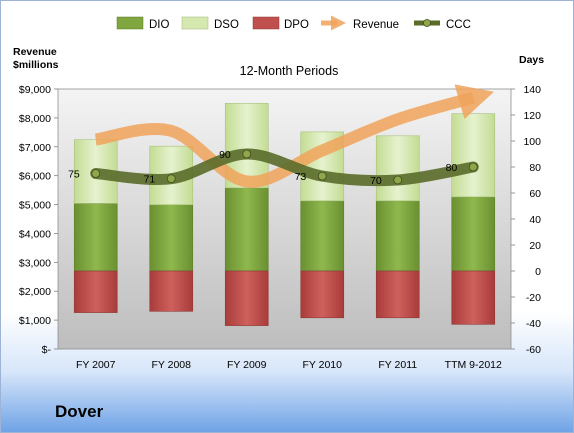  Describe the element at coordinates (36, 58) in the screenshot. I see `left-axis-title: Revenue $millions` at that location.